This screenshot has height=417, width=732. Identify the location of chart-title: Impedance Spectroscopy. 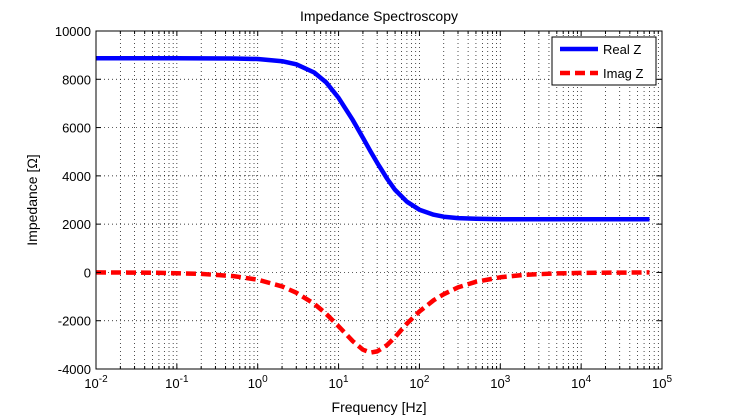
(379, 16).